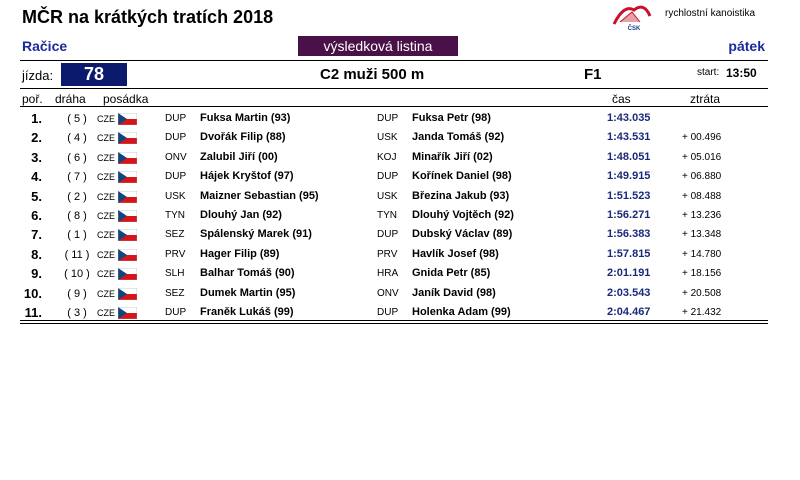  Describe the element at coordinates (36, 254) in the screenshot. I see `rank: 8.` at that location.